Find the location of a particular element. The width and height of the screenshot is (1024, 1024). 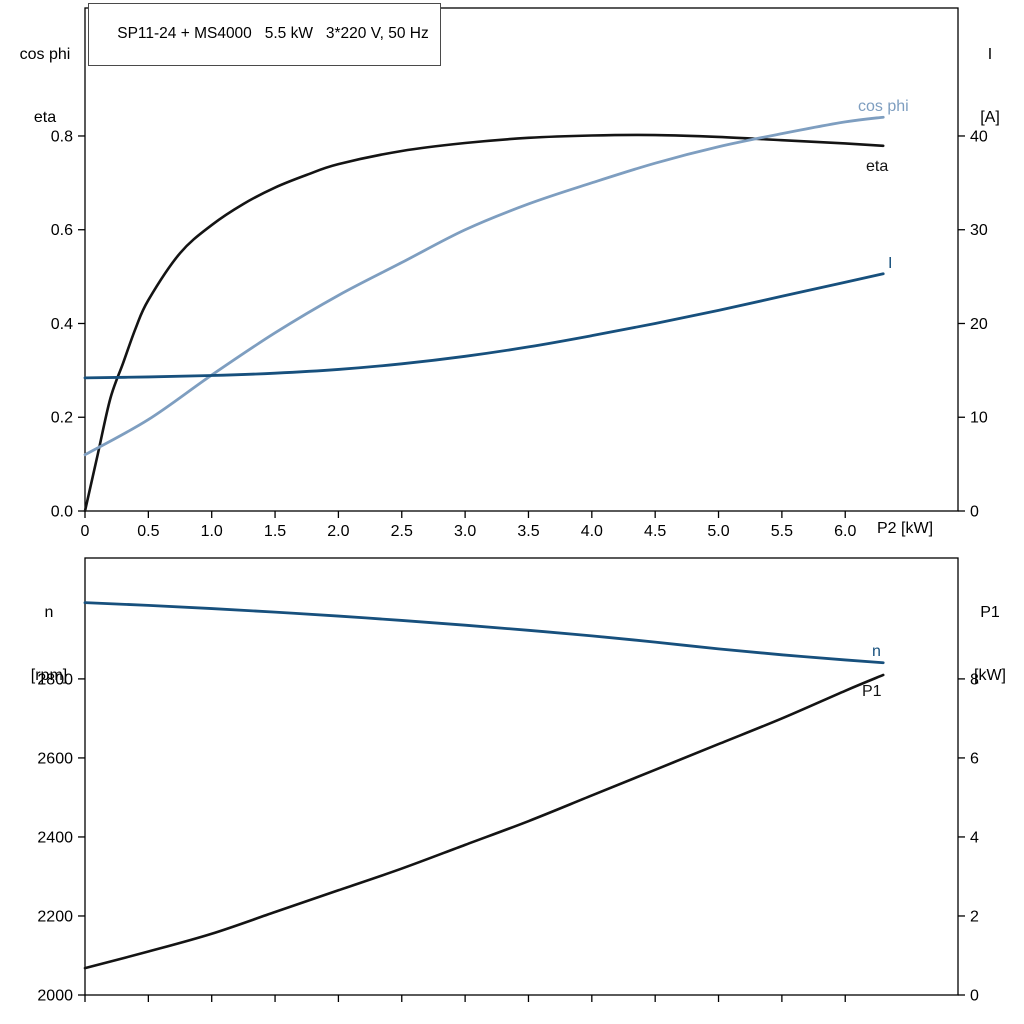

x-tick-label: 1.0 is located at coordinates (212, 531).